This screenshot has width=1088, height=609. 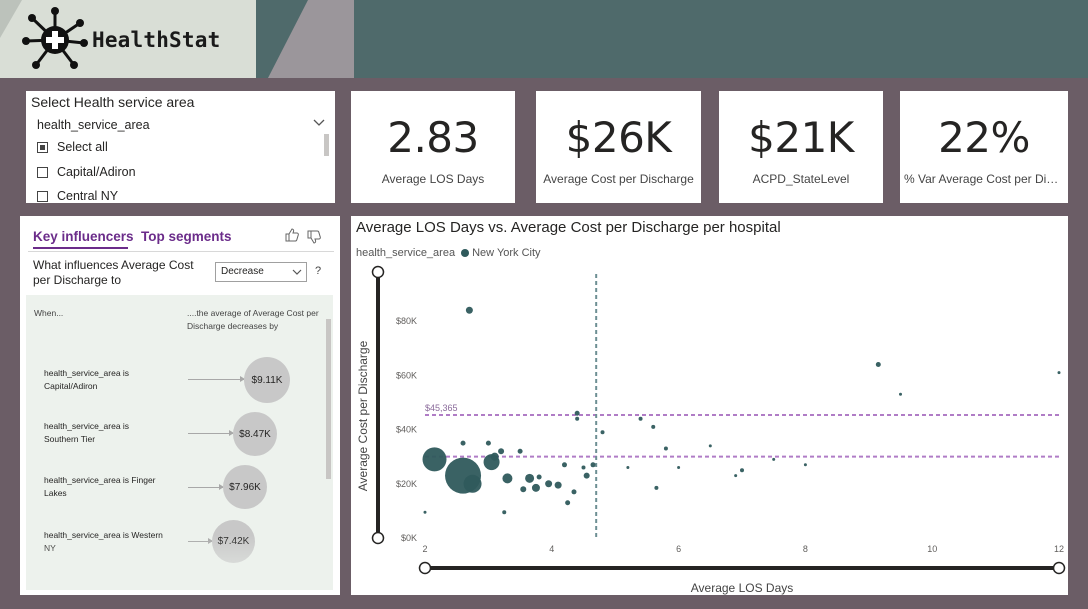 What do you see at coordinates (406, 430) in the screenshot?
I see `y-tick-label: $40K` at bounding box center [406, 430].